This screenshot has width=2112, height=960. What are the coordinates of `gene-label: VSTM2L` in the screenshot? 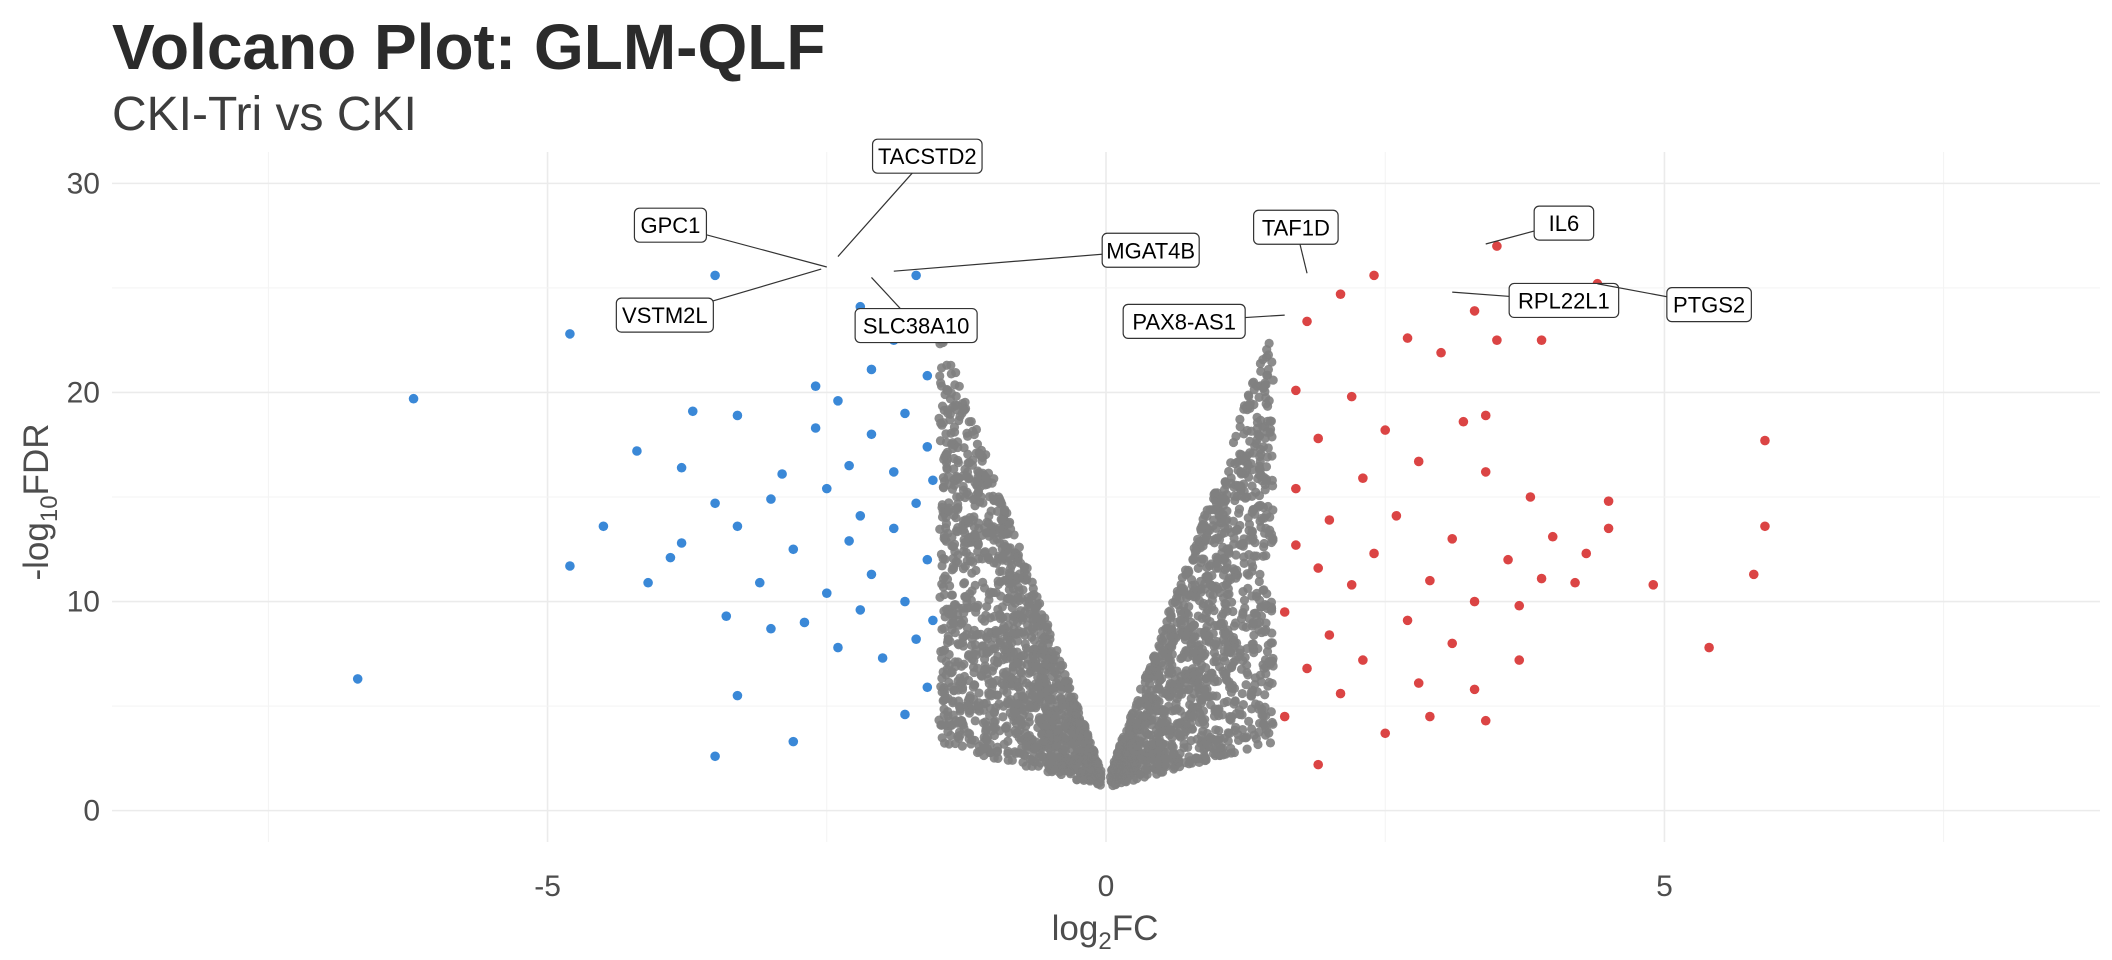 It's located at (718, 300).